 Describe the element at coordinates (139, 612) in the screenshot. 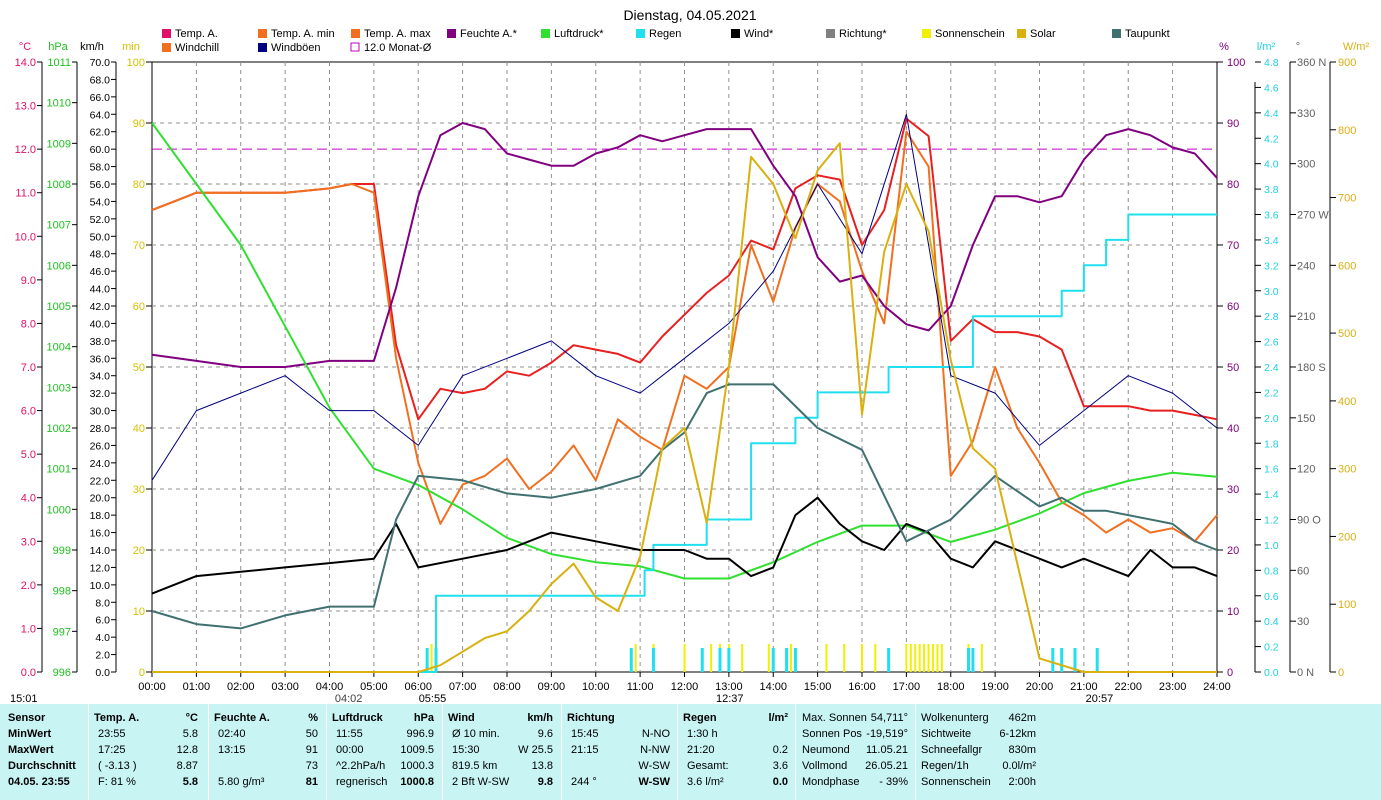

I see `y-tick-label: 10` at that location.